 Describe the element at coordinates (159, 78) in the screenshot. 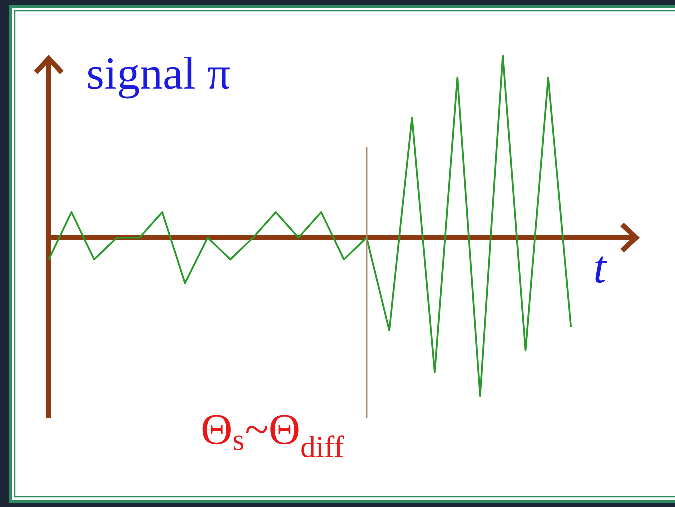

I see `y-axis-title: signal π` at that location.